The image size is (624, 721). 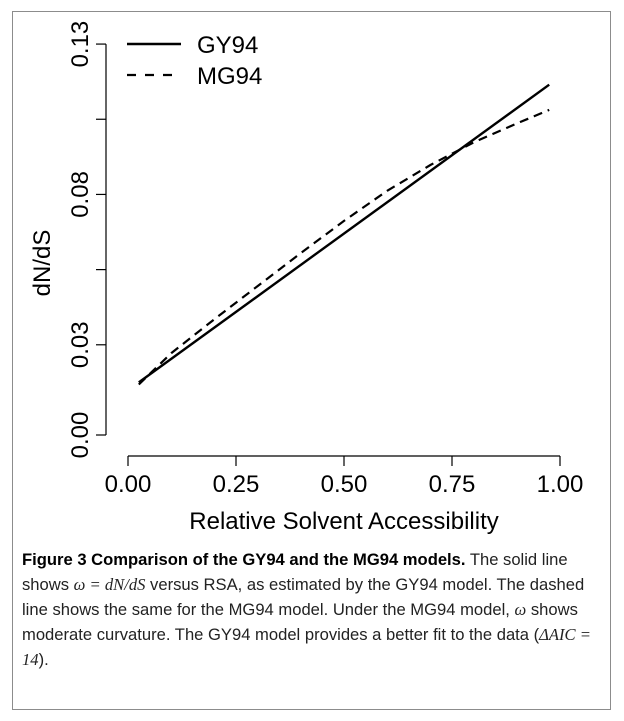 I want to click on x-tick-label: 0.50, so click(x=344, y=484).